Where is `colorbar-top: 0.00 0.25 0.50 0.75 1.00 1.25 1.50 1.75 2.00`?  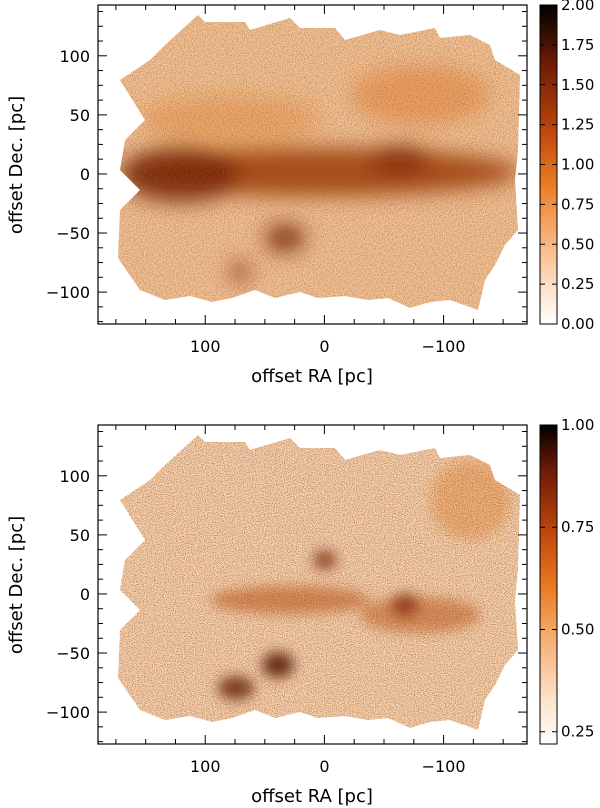
colorbar-top: 0.00 0.25 0.50 0.75 1.00 1.25 1.50 1.75 2.00 is located at coordinates (566, 166).